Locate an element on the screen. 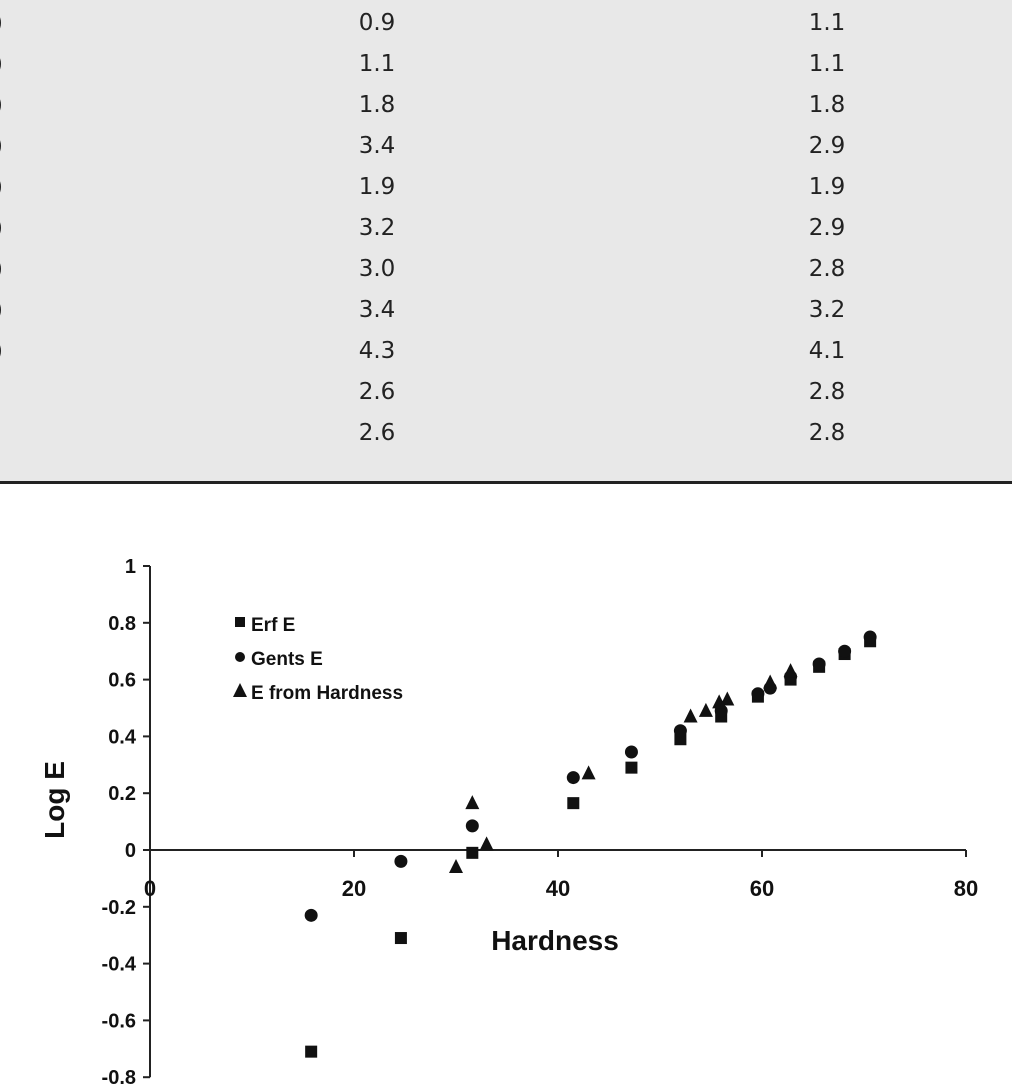  legend-item: E from Hardness is located at coordinates (318, 693).